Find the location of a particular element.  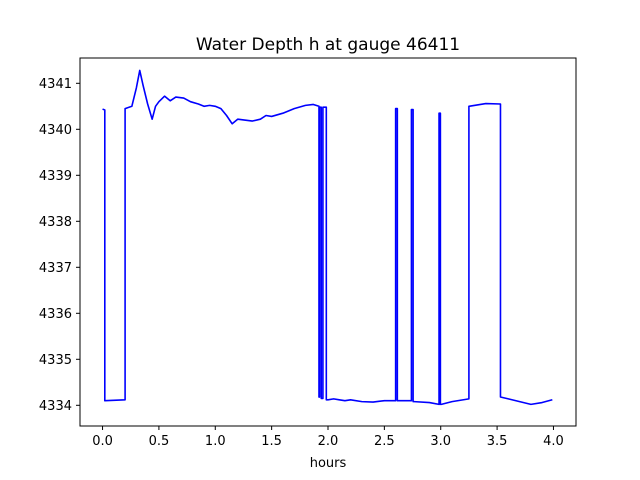

y-axis: 4334 4335 4336 4337 4338 4339 4340 4341 is located at coordinates (59, 245).